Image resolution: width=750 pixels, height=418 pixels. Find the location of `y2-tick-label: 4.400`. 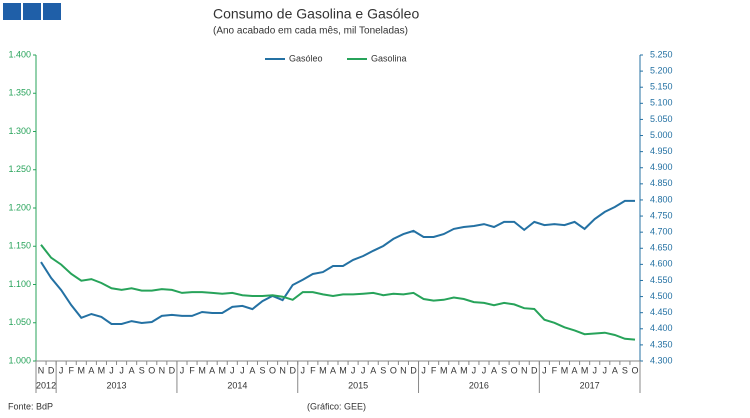

y2-tick-label: 4.400 is located at coordinates (661, 328).